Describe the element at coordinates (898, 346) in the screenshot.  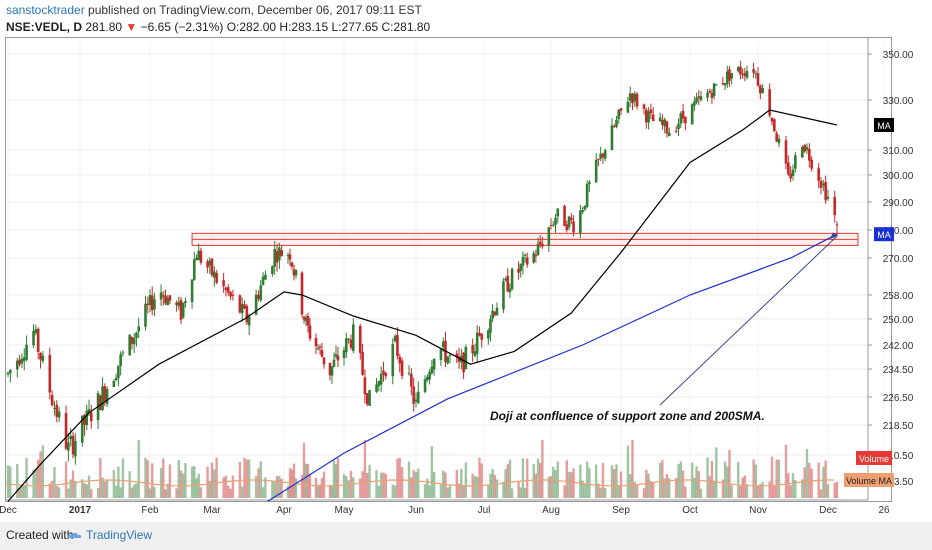
I see `y-tick-label: 242.00` at that location.